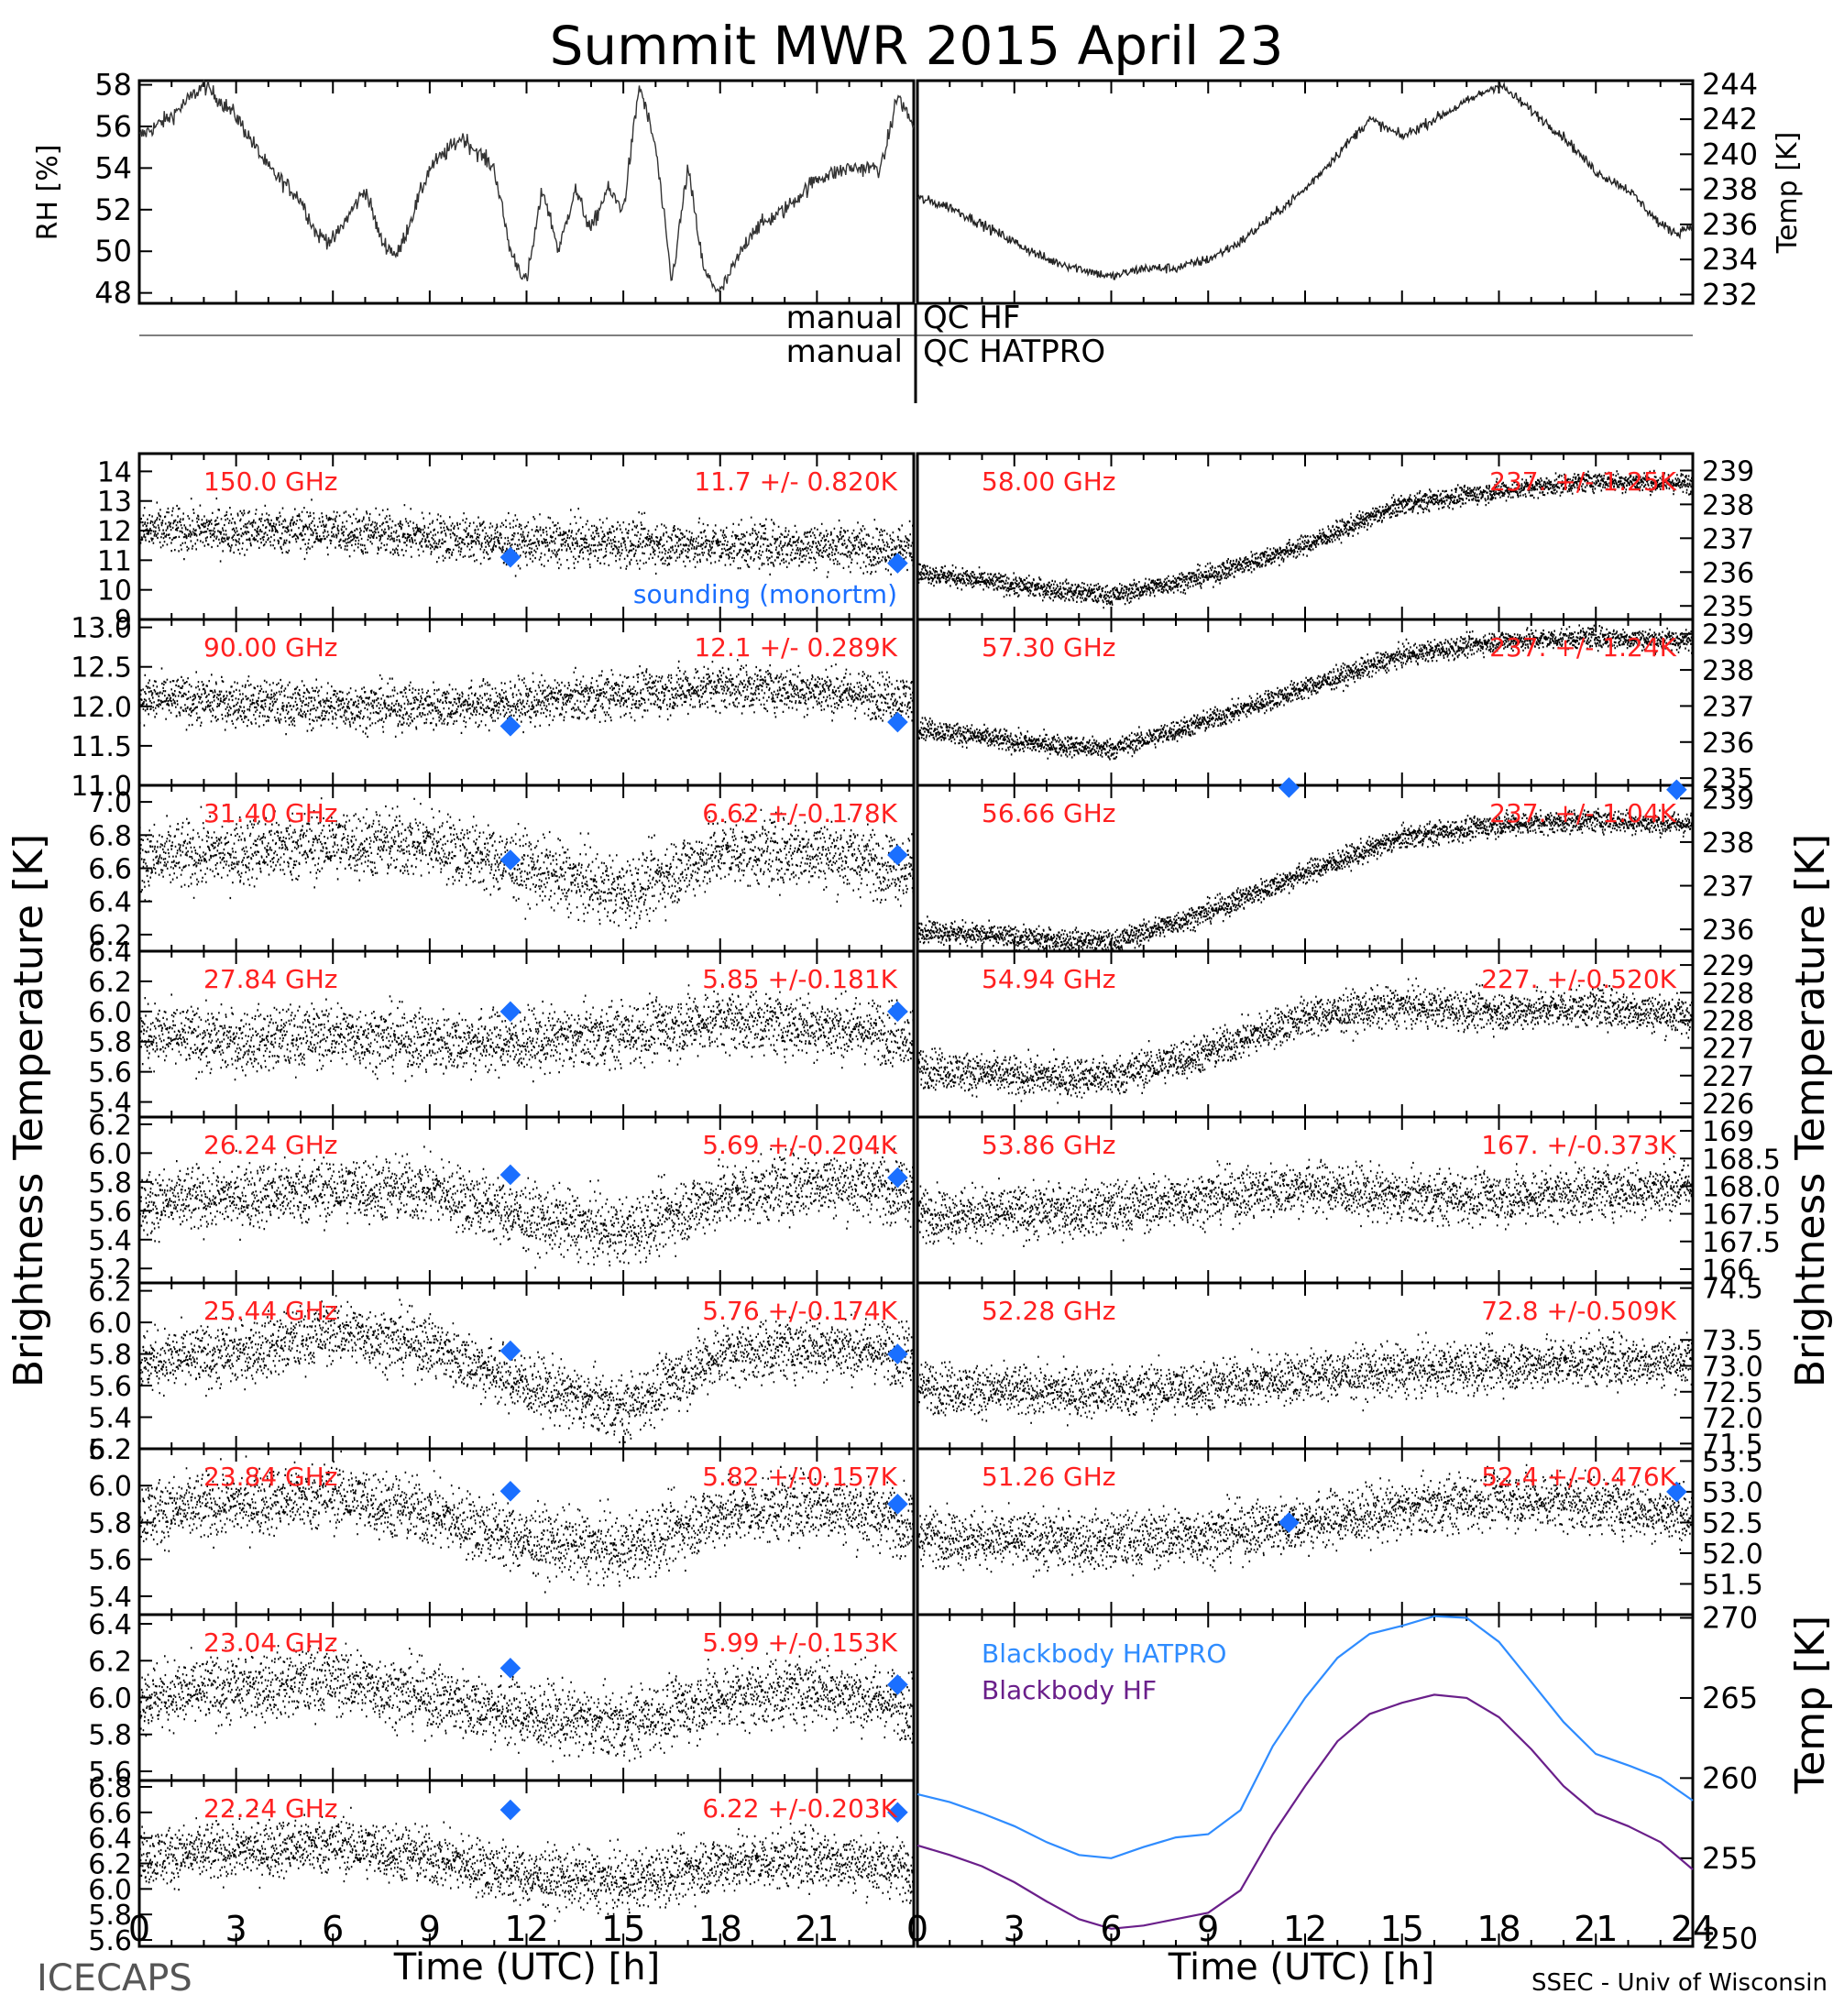 Image resolution: width=1833 pixels, height=2016 pixels. I want to click on tb-panel-ytick-label: 11.0, so click(101, 787).